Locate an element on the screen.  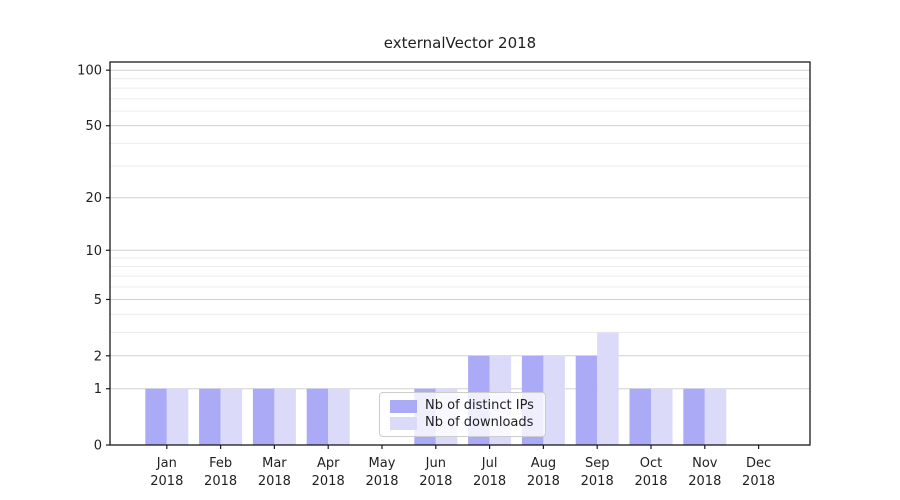
y-tick-label: 10 is located at coordinates (93, 251).